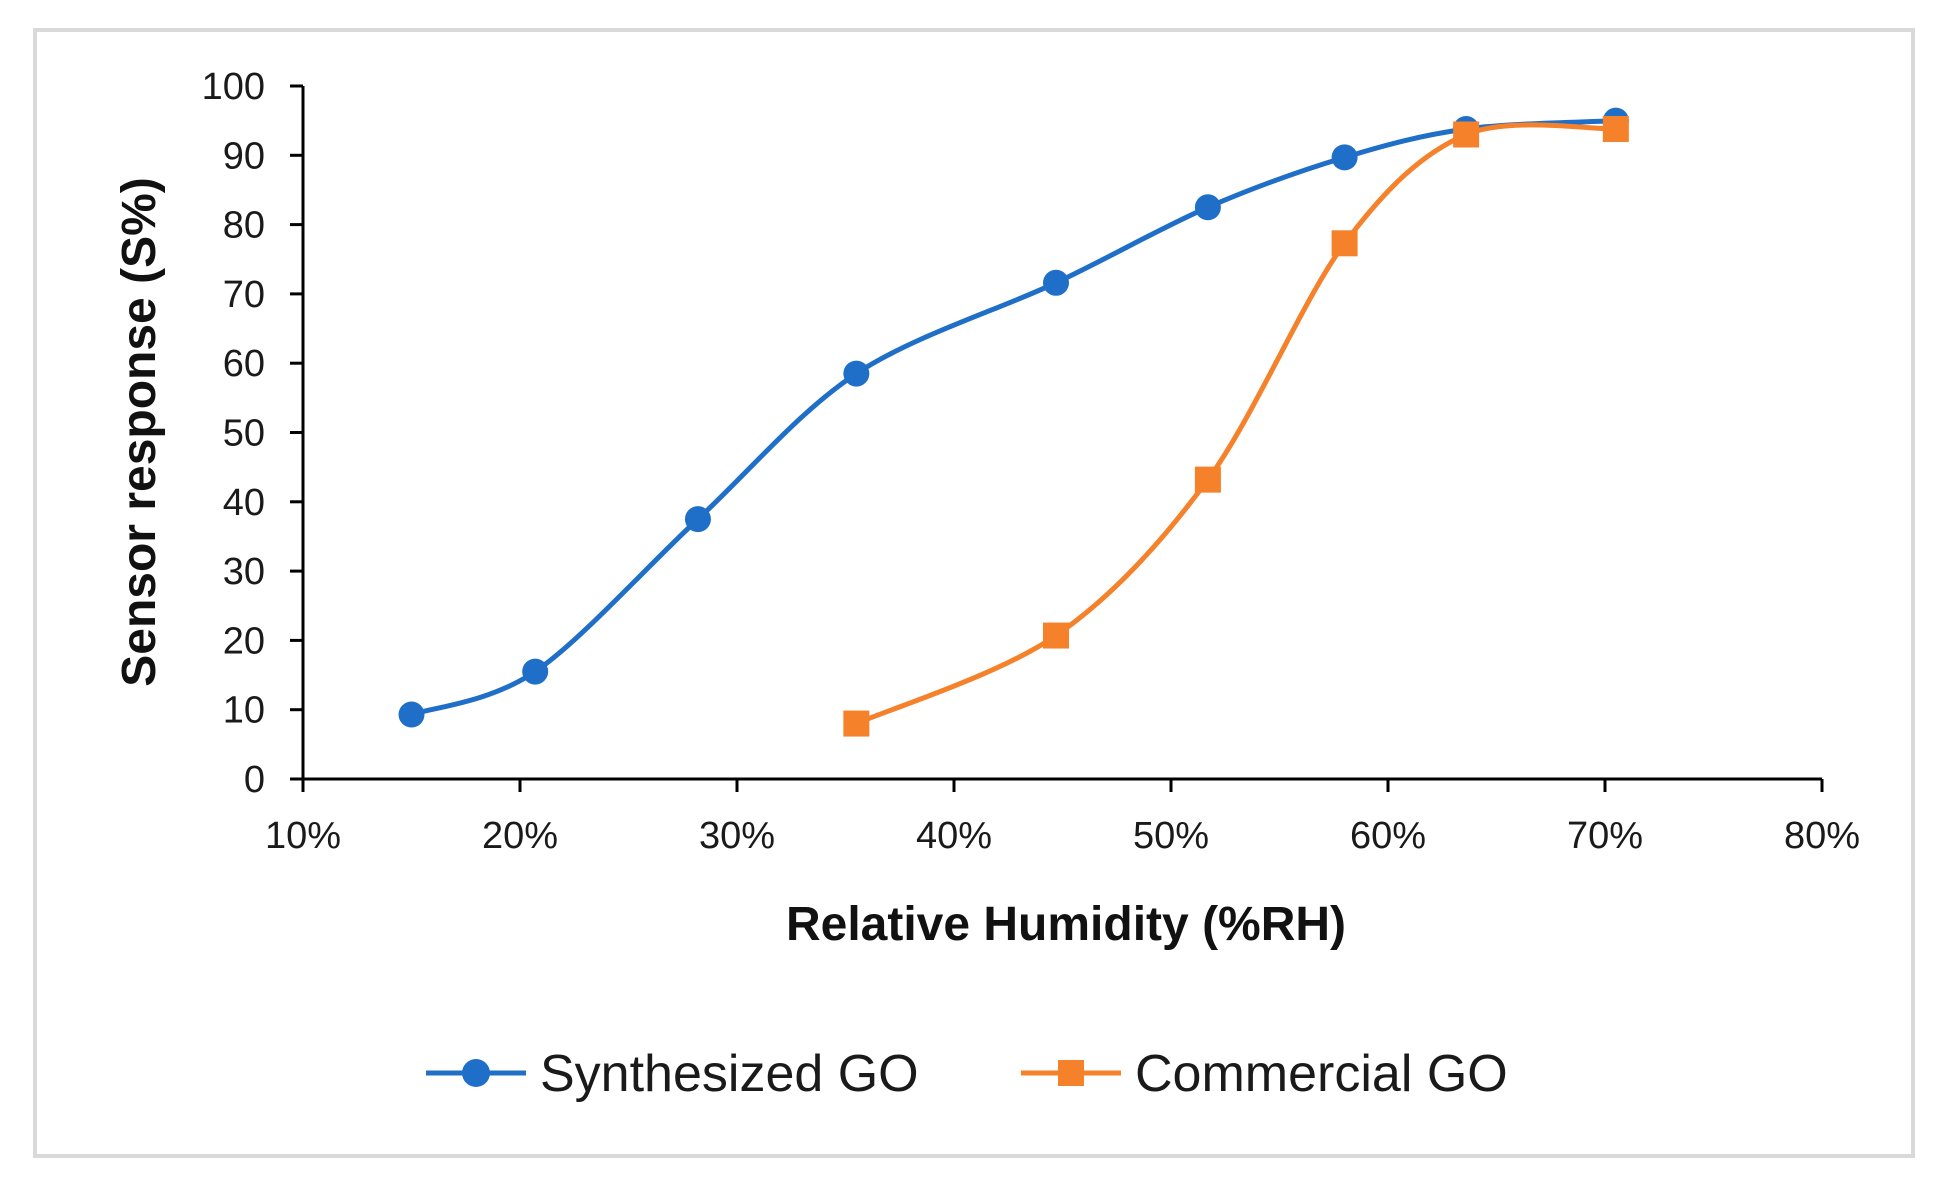 This screenshot has width=1942, height=1188. I want to click on x-axis-title: Relative Humidity (%RH), so click(1066, 924).